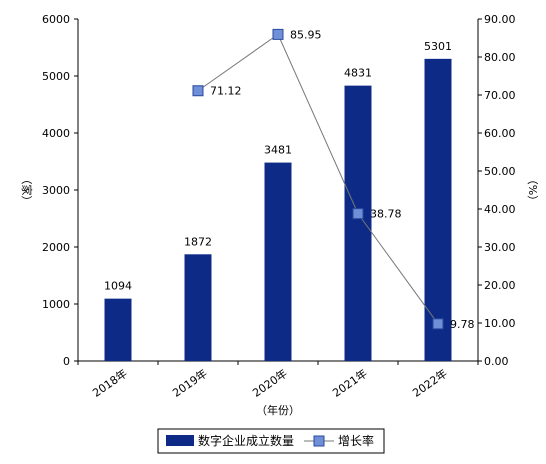 This screenshot has height=464, width=546. I want to click on left-y-tick-label: 1000, so click(56, 304).